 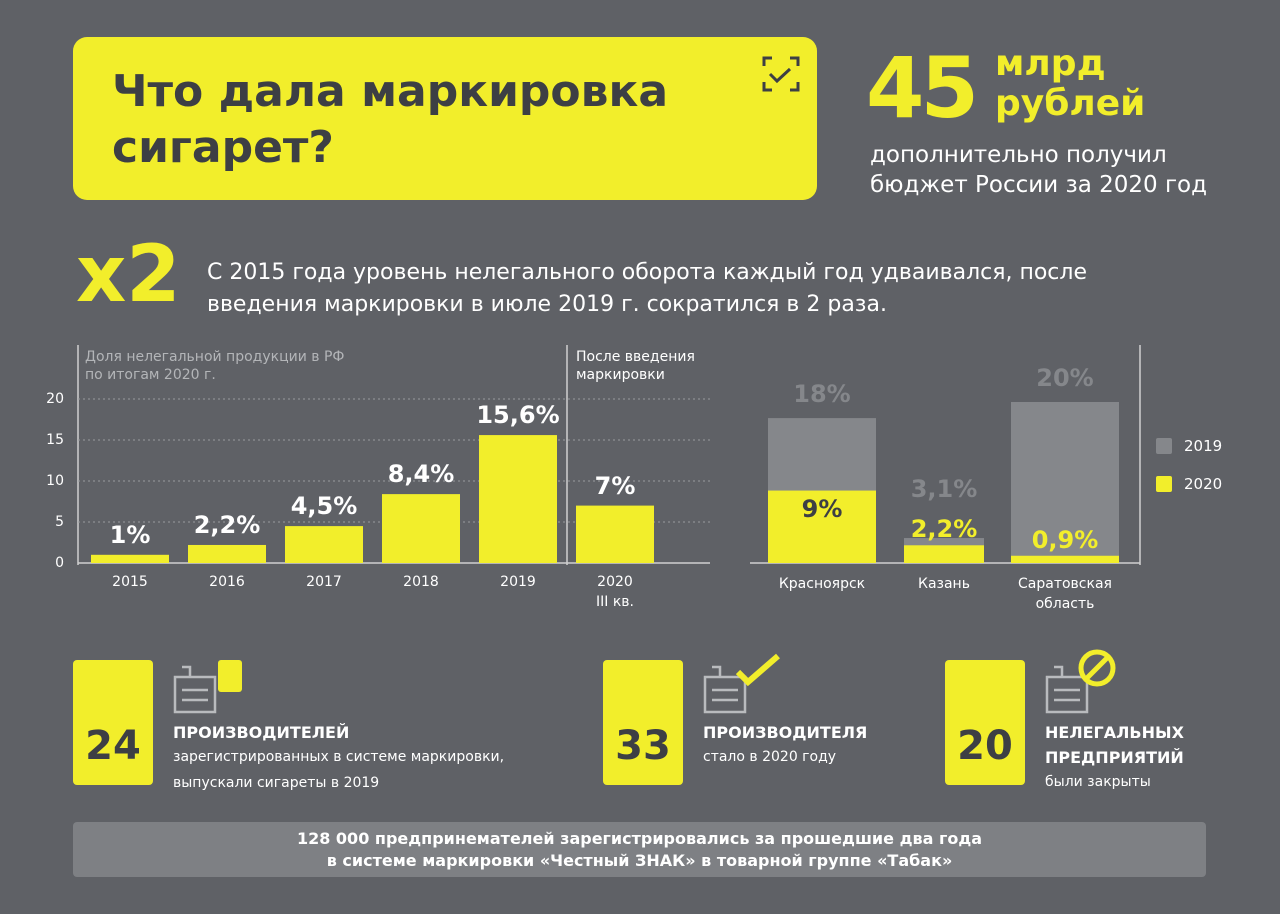 I want to click on ban-icon, so click(x=1097, y=668).